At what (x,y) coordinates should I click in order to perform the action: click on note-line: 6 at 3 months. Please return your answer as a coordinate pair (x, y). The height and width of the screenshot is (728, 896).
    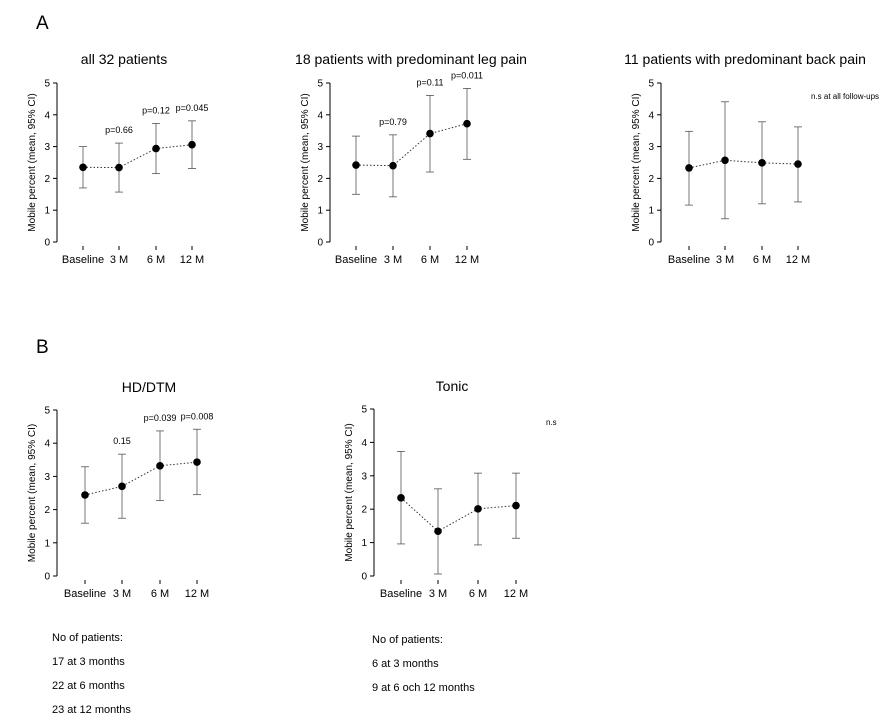
    Looking at the image, I should click on (405, 664).